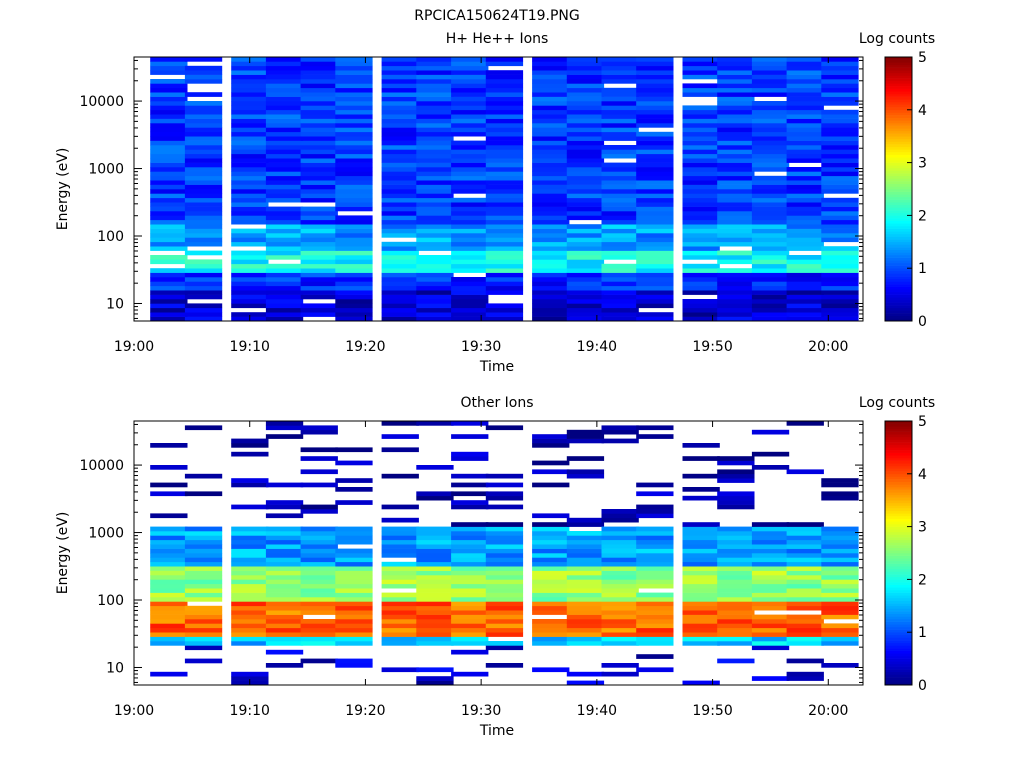  Describe the element at coordinates (115, 304) in the screenshot. I see `y-tick-label: 10` at that location.